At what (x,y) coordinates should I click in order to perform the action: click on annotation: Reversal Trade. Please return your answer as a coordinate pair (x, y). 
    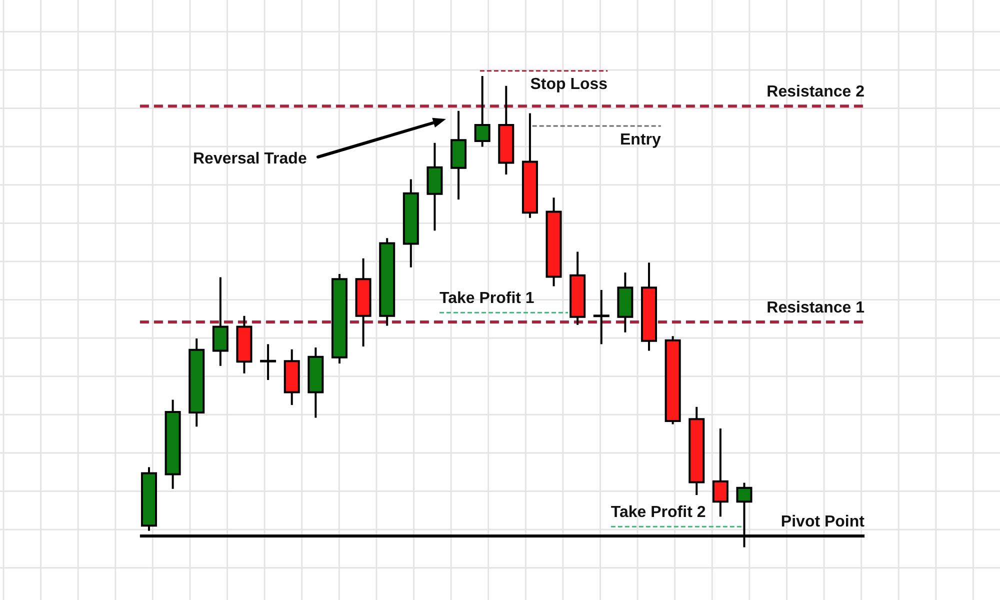
    Looking at the image, I should click on (250, 159).